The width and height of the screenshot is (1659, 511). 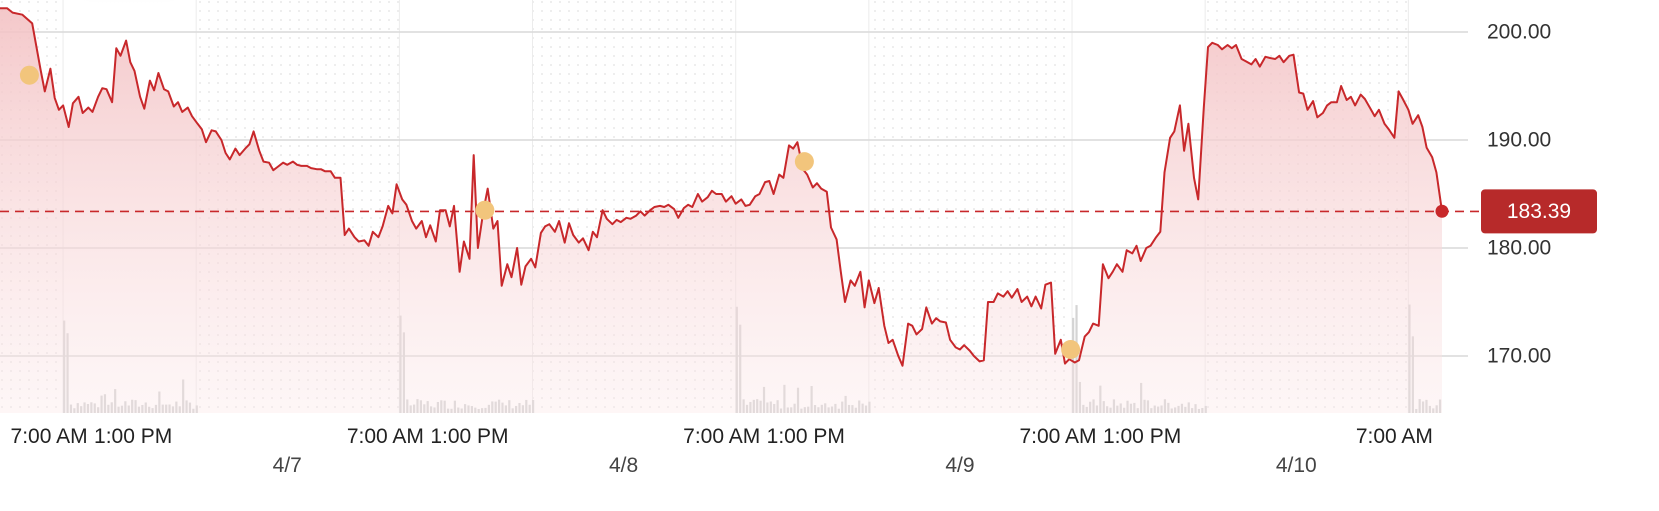 I want to click on current-price-label: 183.39, so click(x=1539, y=211).